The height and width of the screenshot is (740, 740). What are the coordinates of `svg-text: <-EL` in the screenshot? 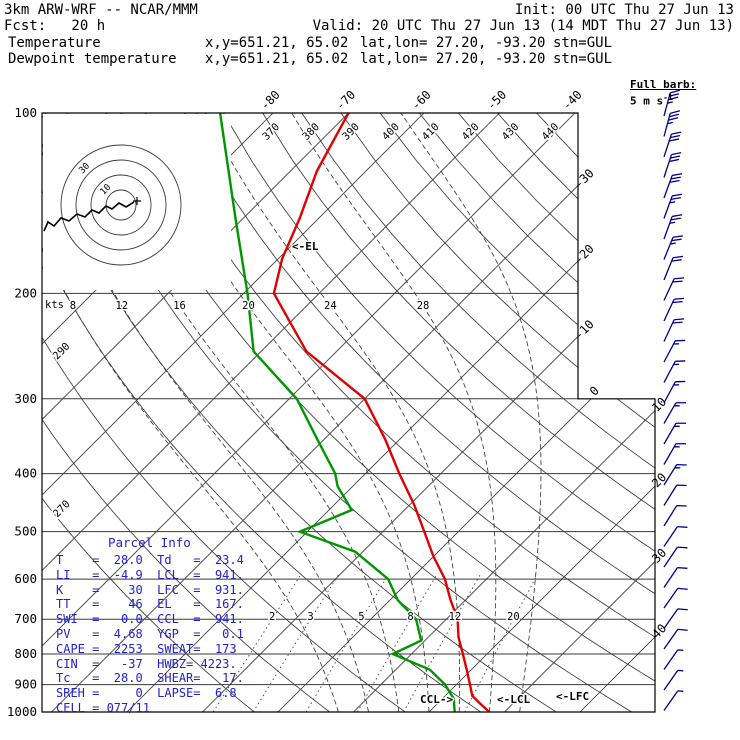 It's located at (305, 246).